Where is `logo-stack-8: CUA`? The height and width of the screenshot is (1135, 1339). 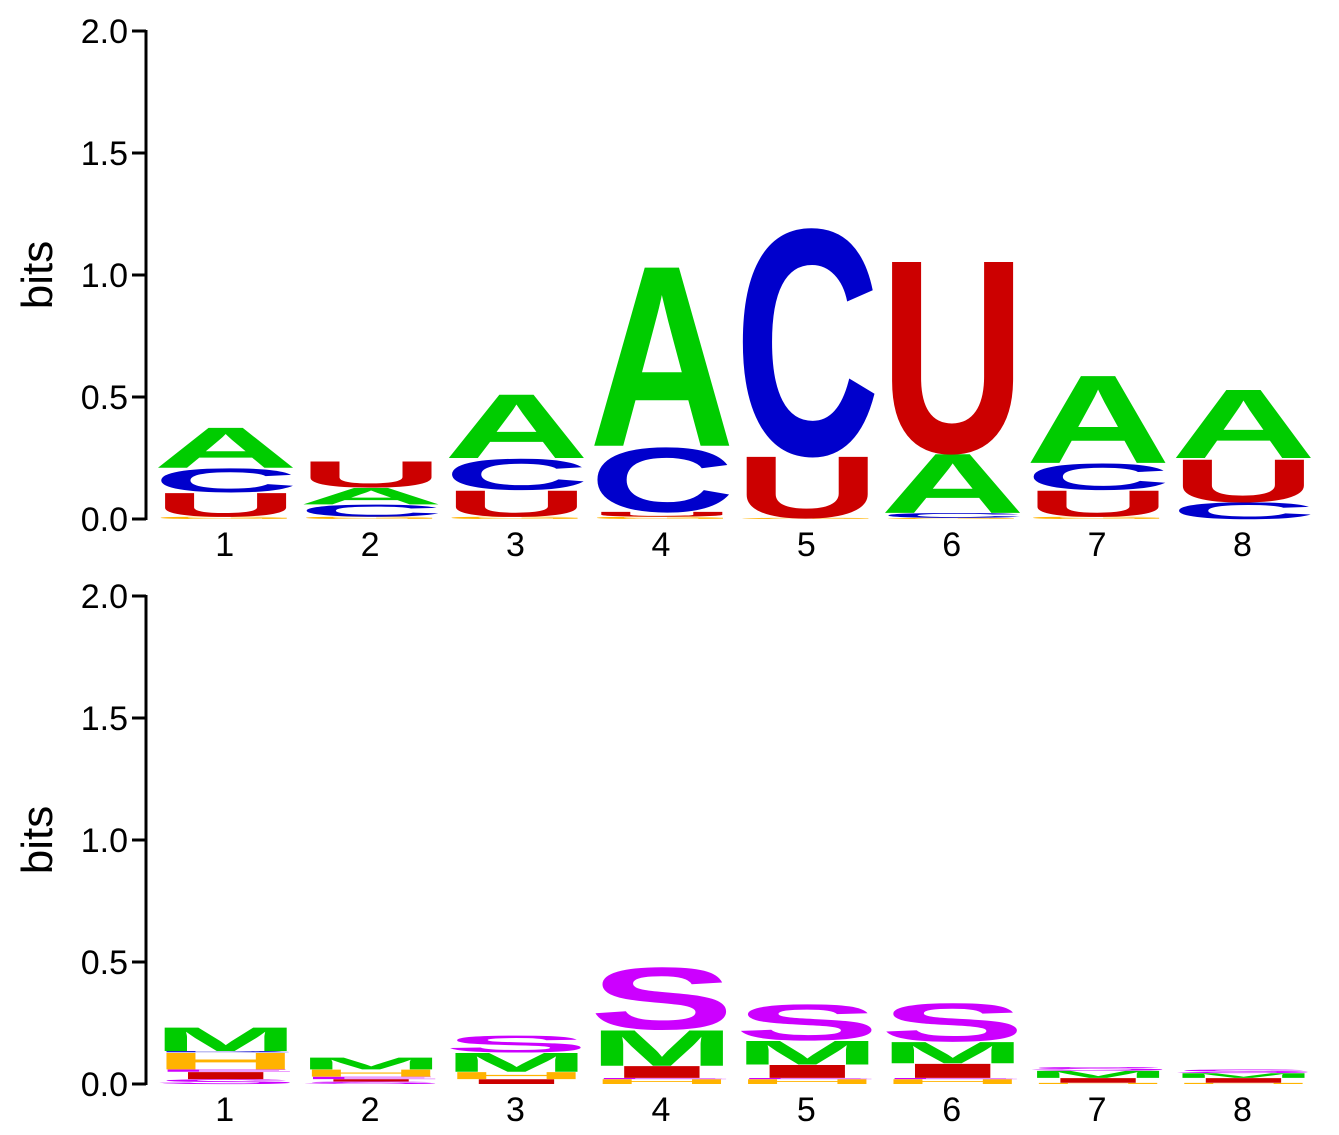
logo-stack-8: CUA is located at coordinates (1243, 446).